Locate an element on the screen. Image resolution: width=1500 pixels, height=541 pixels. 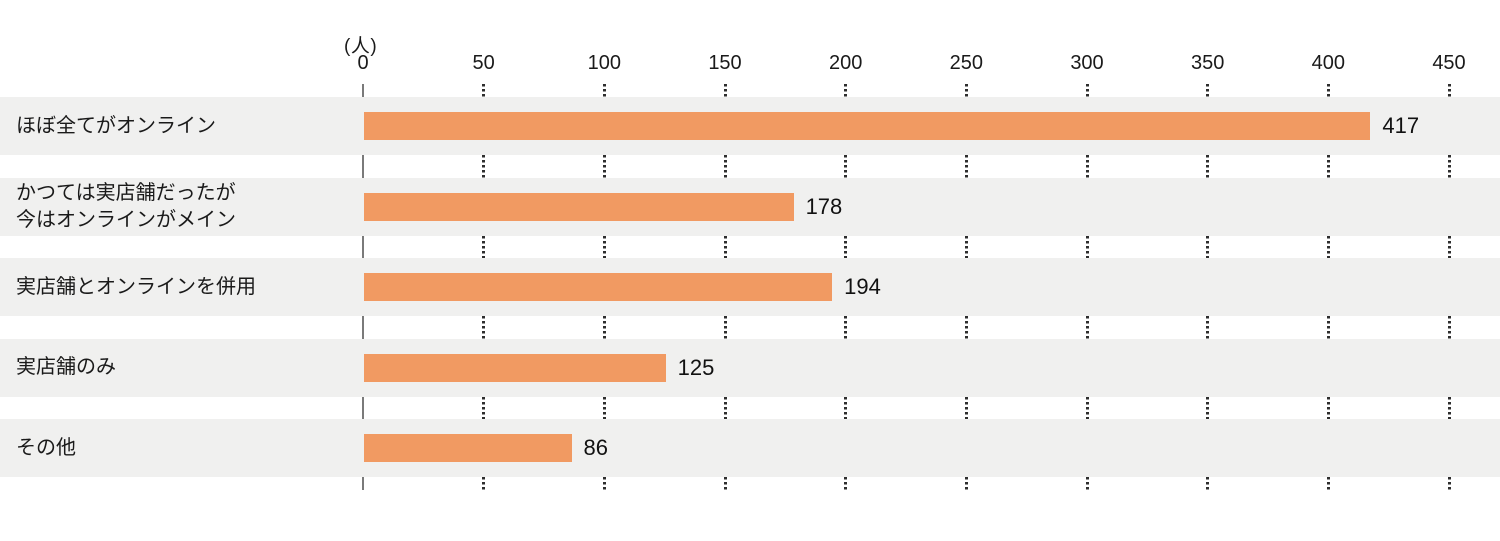
value-label: 194 is located at coordinates (862, 287).